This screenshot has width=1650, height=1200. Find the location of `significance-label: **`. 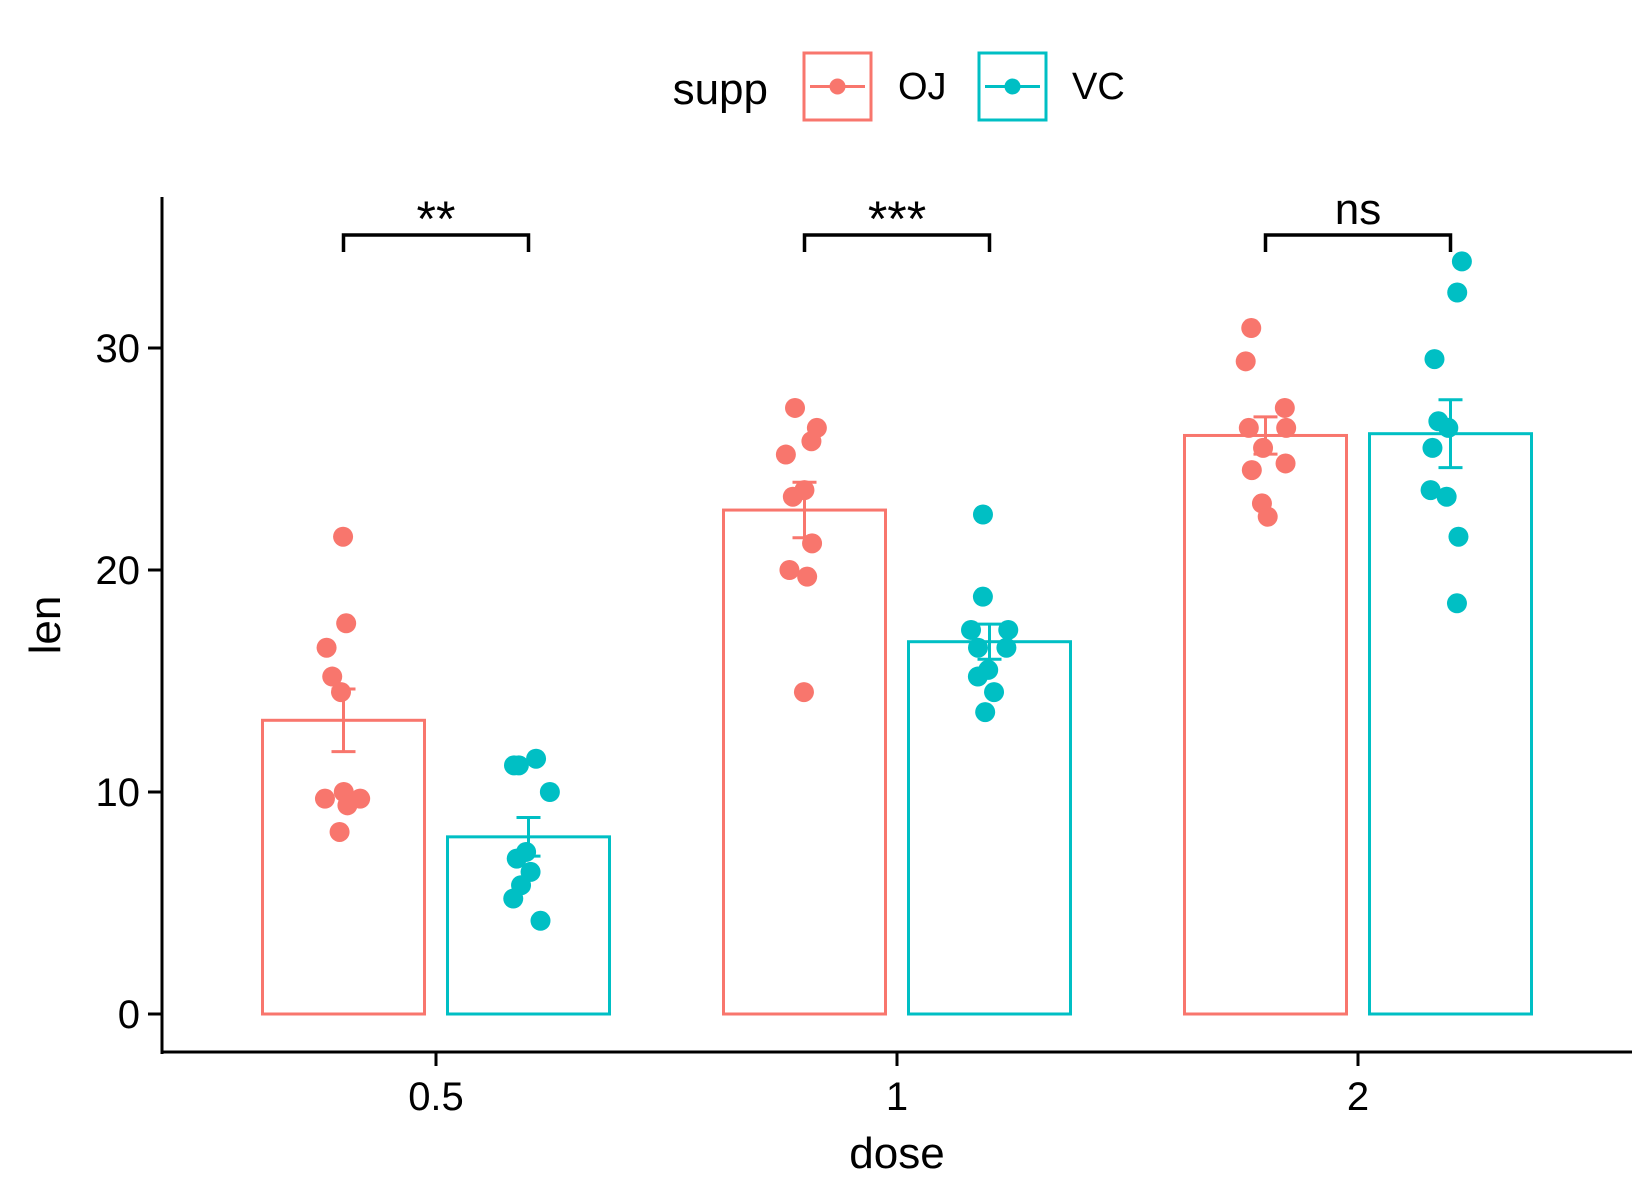

significance-label: ** is located at coordinates (436, 219).